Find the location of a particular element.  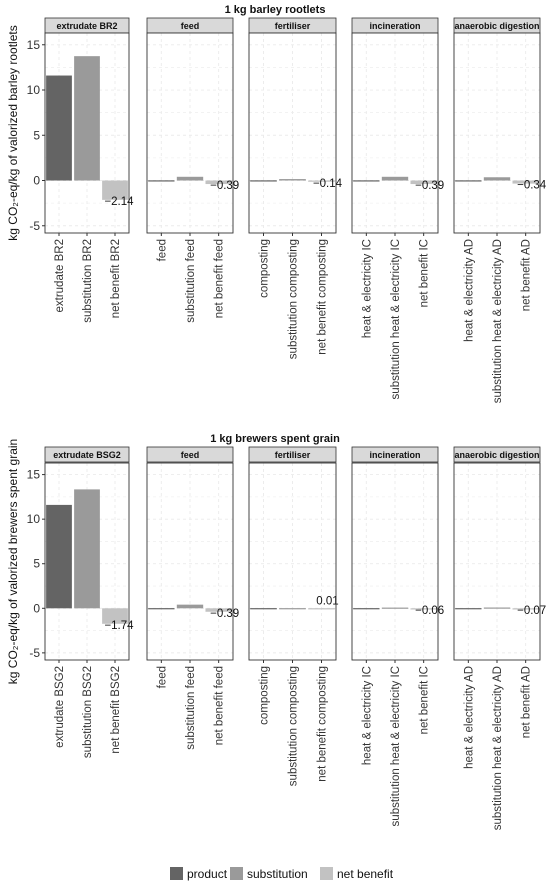

data-label: 0.01 is located at coordinates (327, 601).